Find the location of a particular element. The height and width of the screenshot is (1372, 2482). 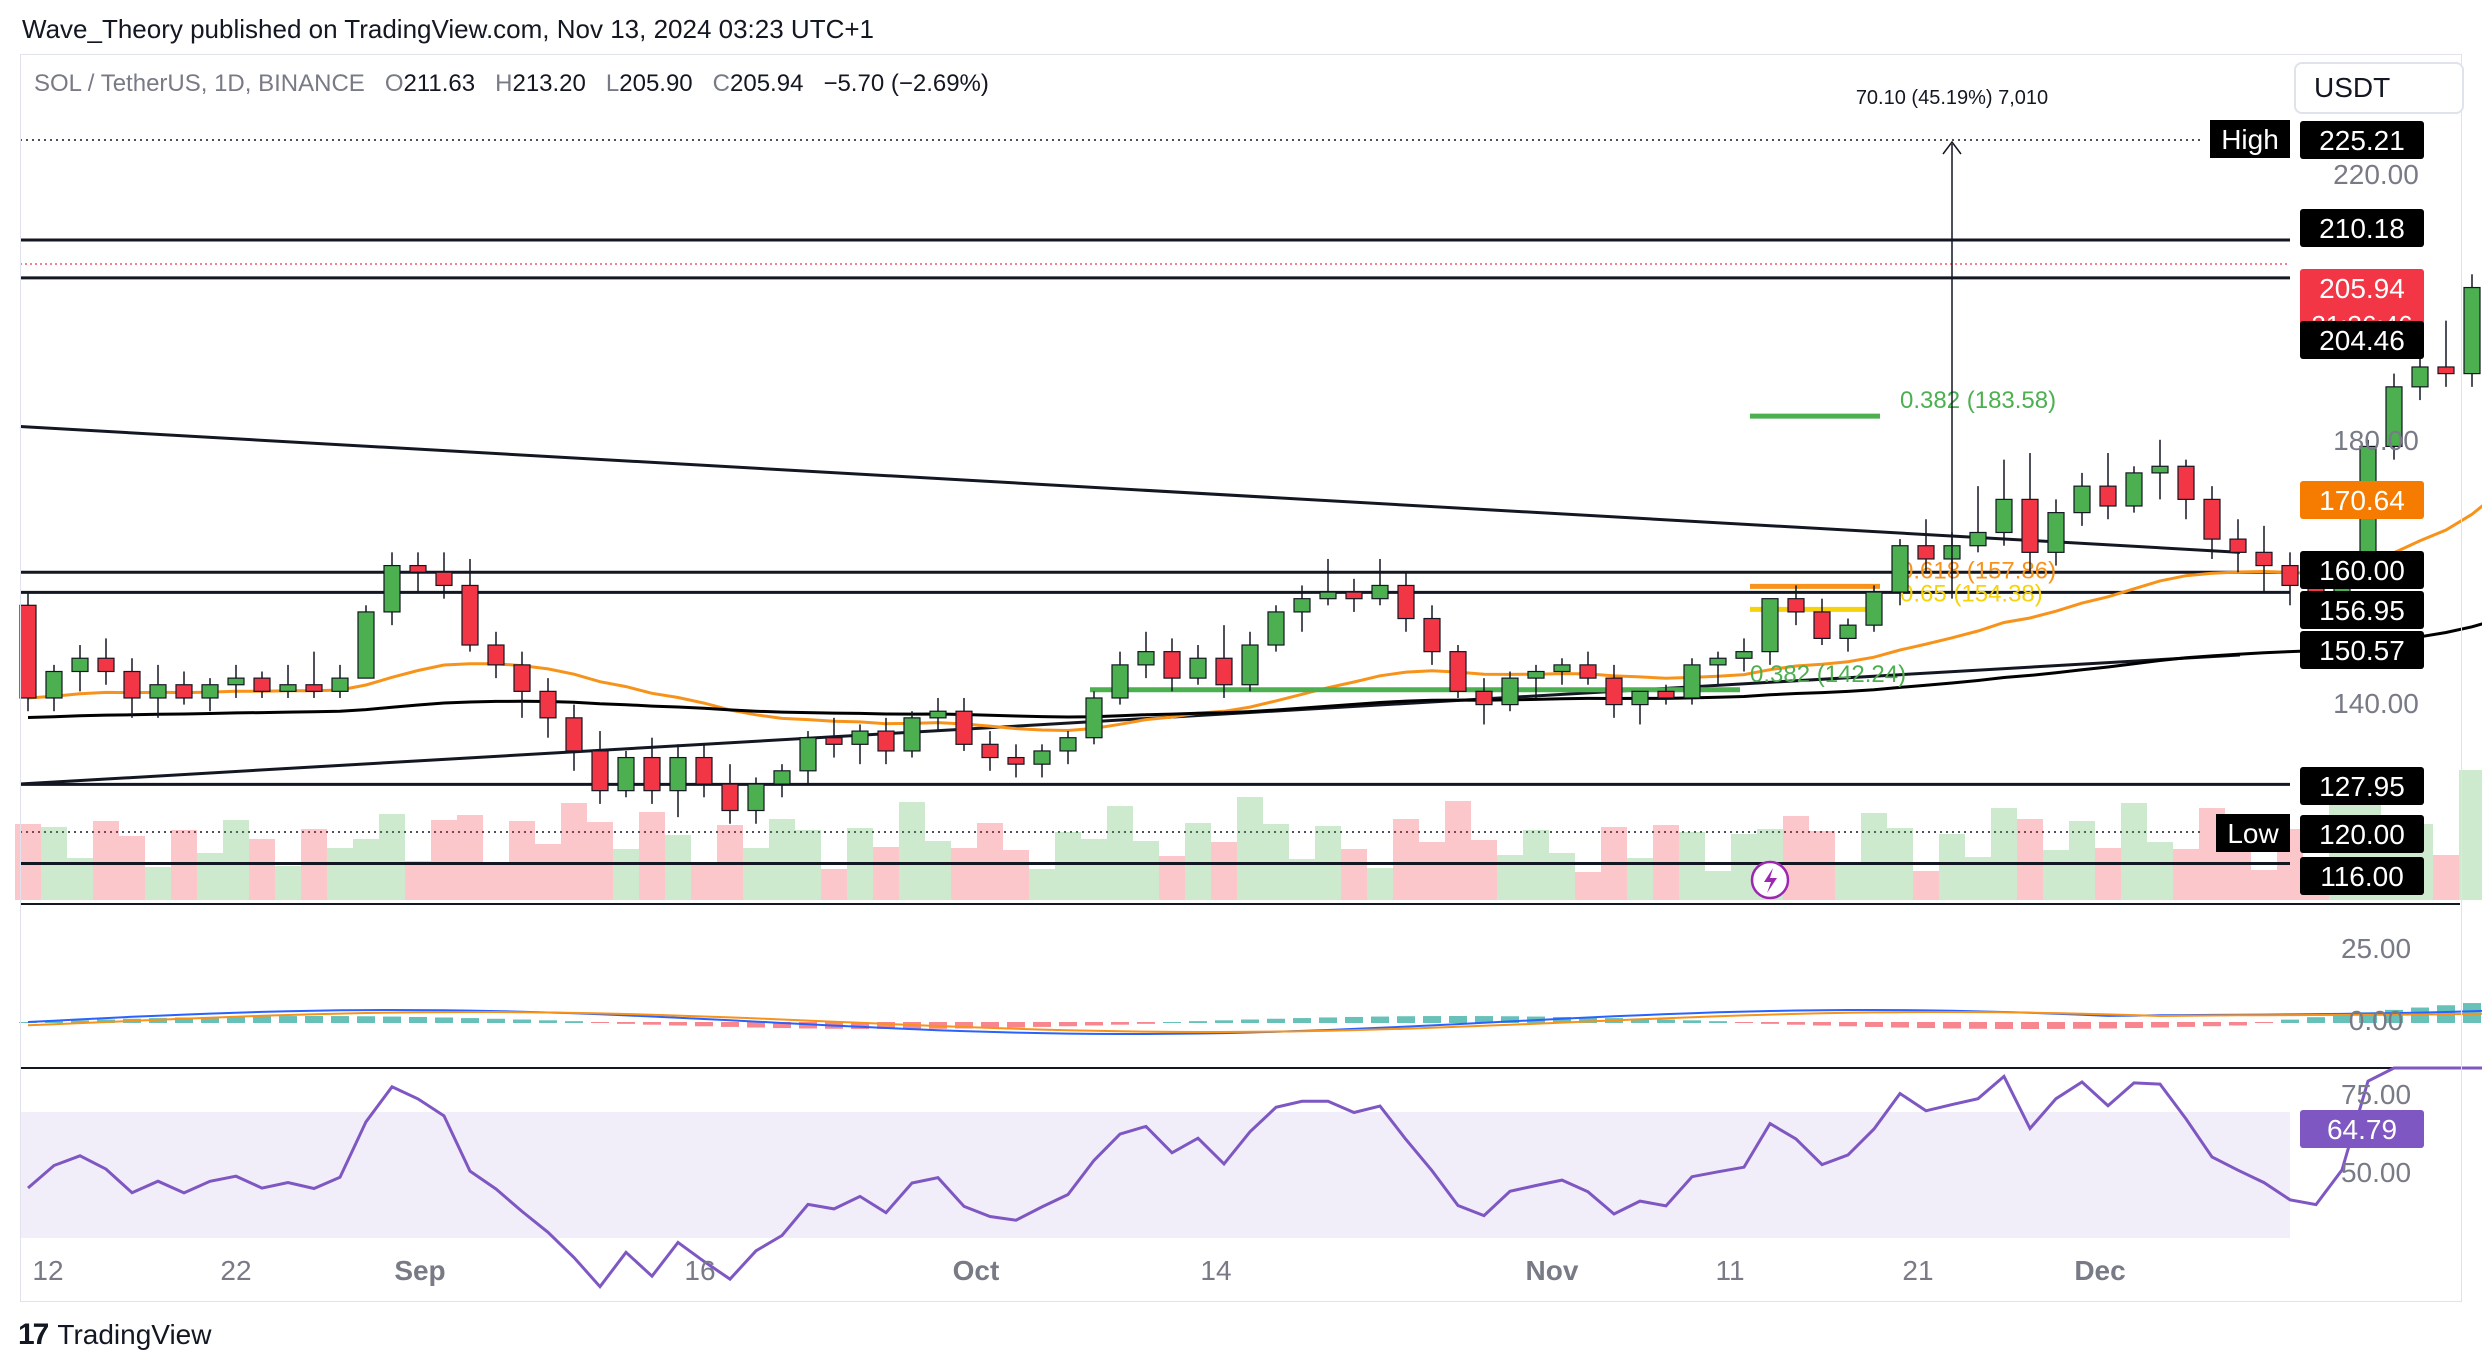

descending-trendline is located at coordinates (1130, 489).